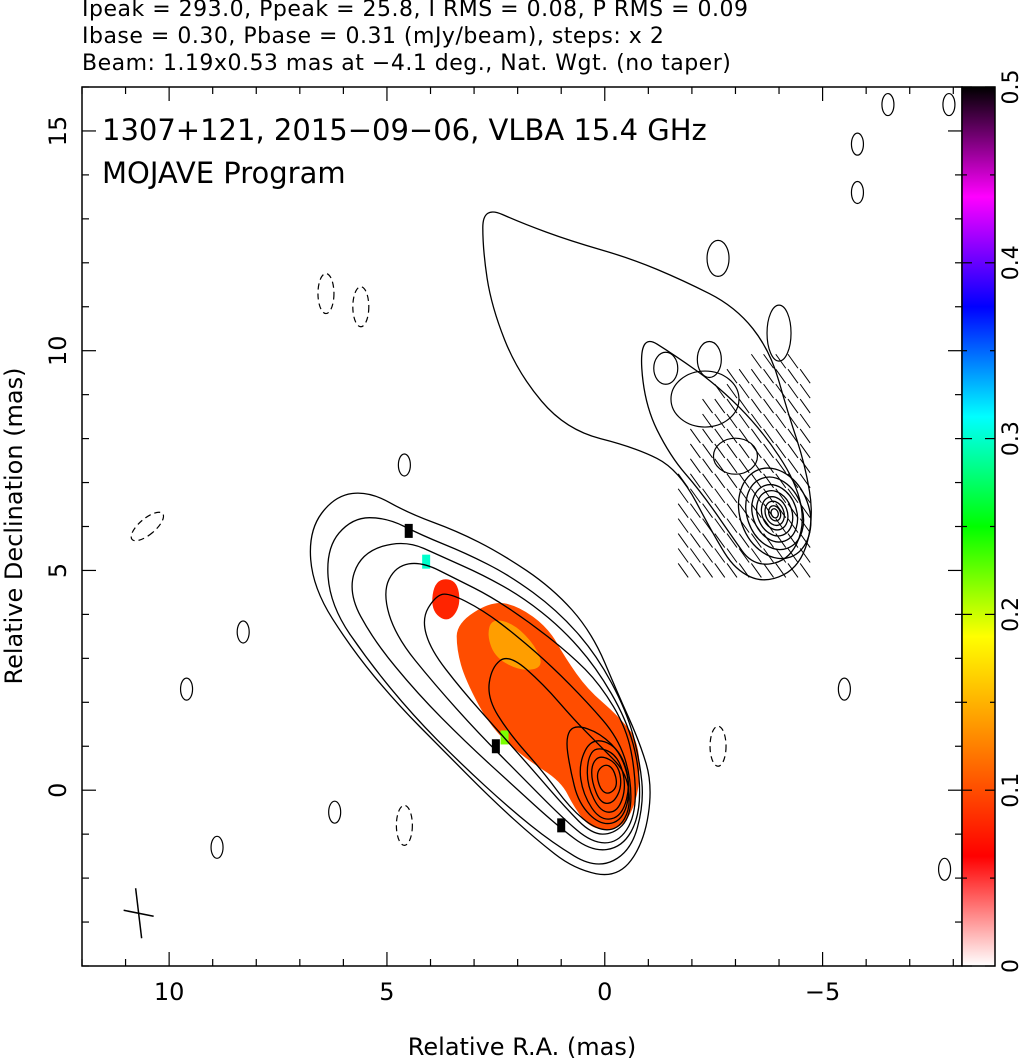  I want to click on x-tick-label: 5, so click(386, 992).